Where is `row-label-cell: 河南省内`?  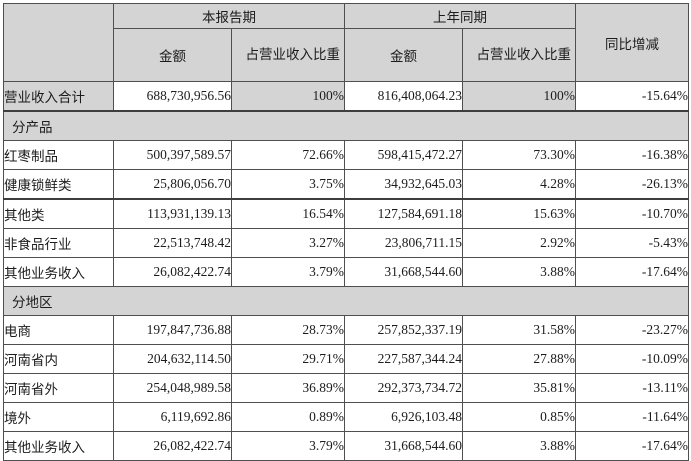
row-label-cell: 河南省内 is located at coordinates (58, 359).